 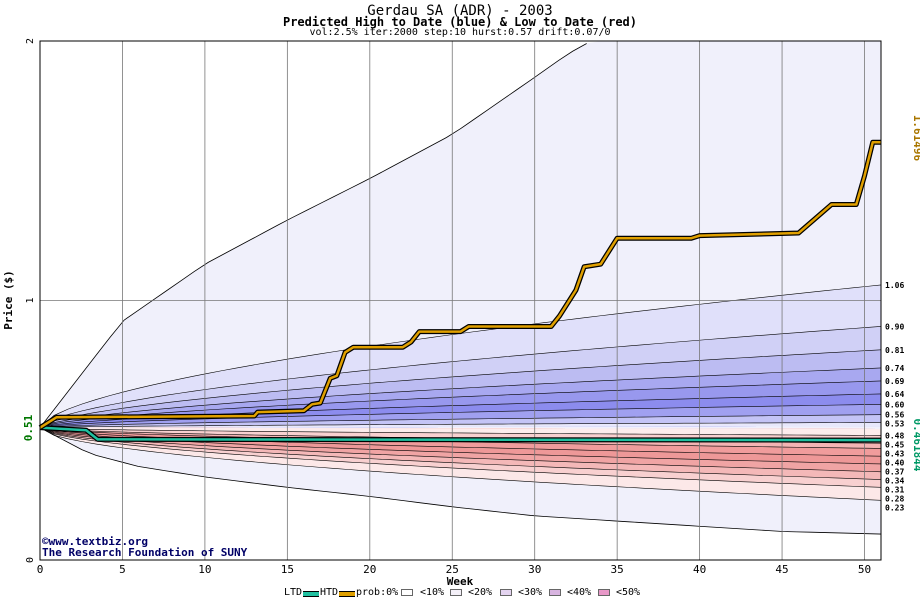 I want to click on legend-p40-swatch, so click(x=604, y=592).